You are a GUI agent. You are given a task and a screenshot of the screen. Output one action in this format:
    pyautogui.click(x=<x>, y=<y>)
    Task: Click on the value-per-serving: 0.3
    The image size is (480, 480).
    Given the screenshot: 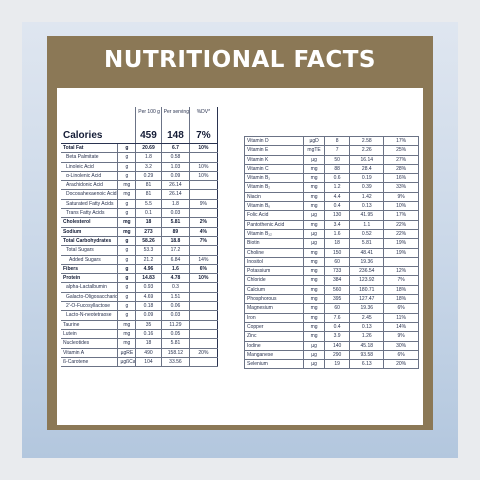 What is the action you would take?
    pyautogui.click(x=175, y=287)
    